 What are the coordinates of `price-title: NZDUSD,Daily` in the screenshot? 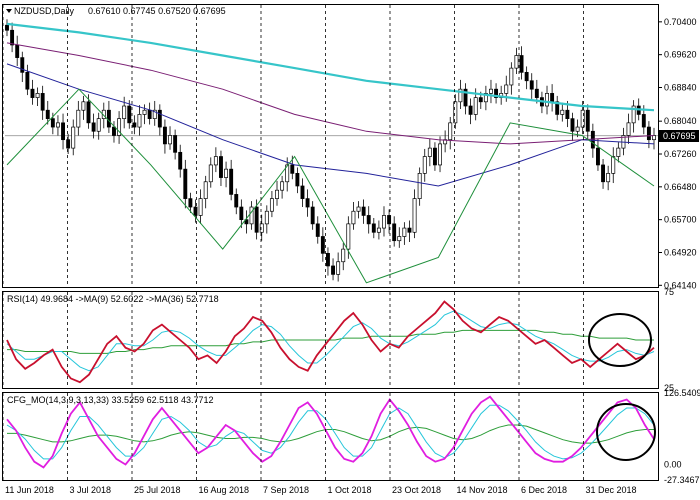 It's located at (44, 11).